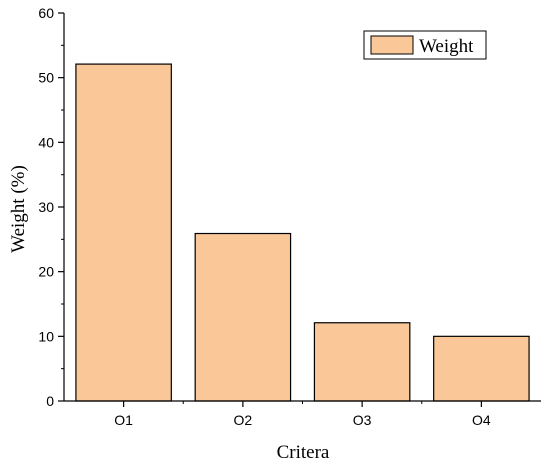  I want to click on y-tick-label: 40, so click(46, 142).